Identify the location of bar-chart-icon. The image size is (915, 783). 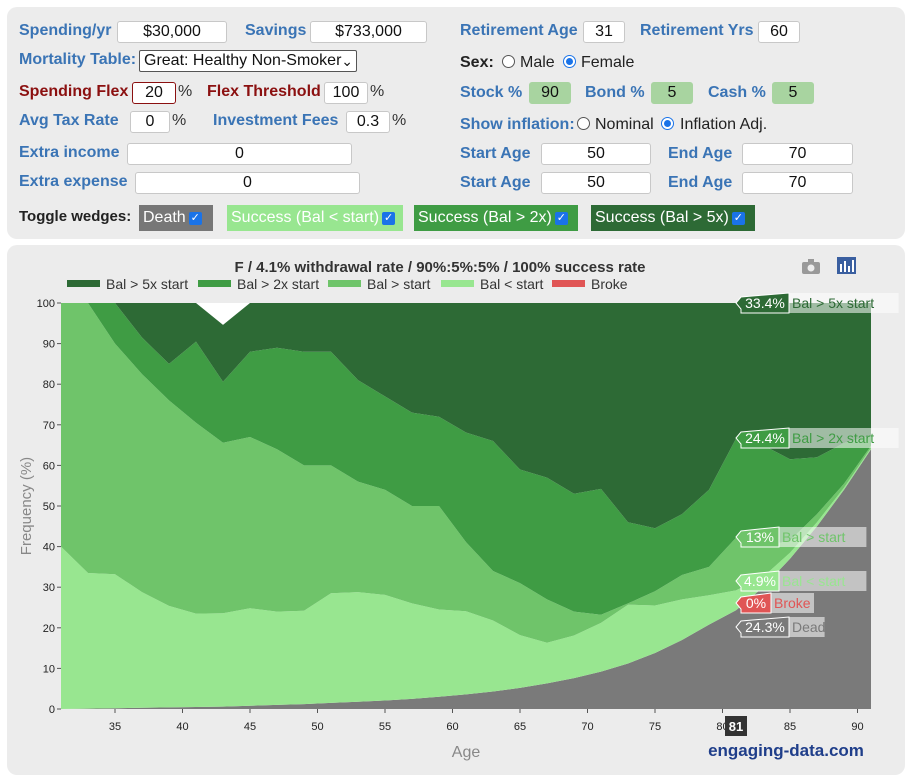
(846, 265).